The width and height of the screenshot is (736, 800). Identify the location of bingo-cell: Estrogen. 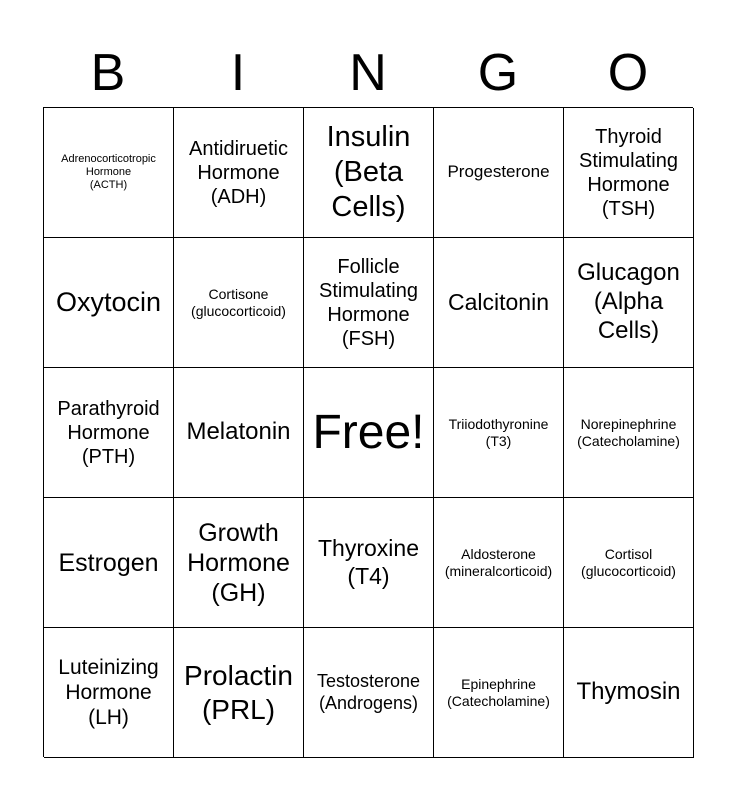
(109, 563).